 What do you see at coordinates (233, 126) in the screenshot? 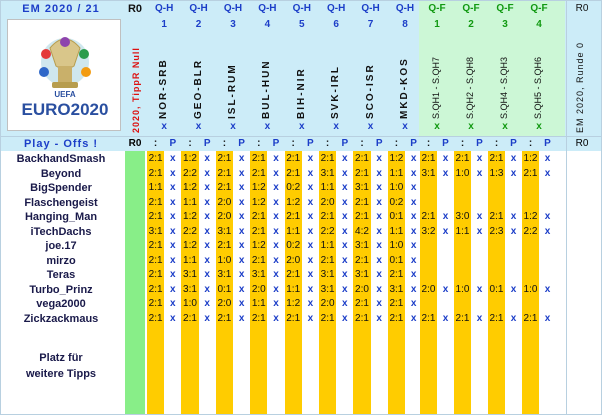
I see `qh-3-mark: x` at bounding box center [233, 126].